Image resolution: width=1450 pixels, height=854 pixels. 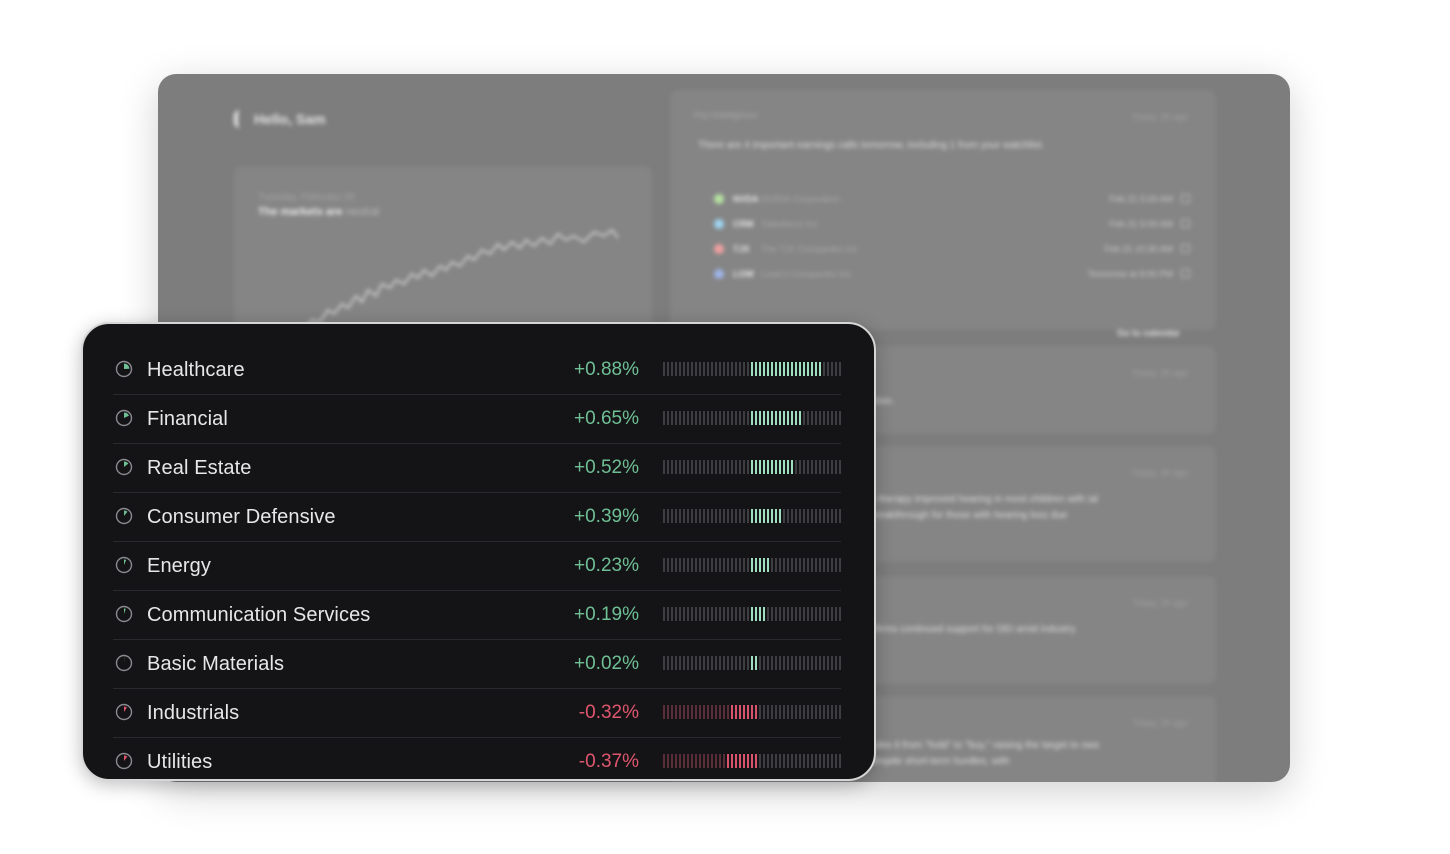 What do you see at coordinates (790, 223) in the screenshot?
I see `earnings-company-name: Salesforce Inc` at bounding box center [790, 223].